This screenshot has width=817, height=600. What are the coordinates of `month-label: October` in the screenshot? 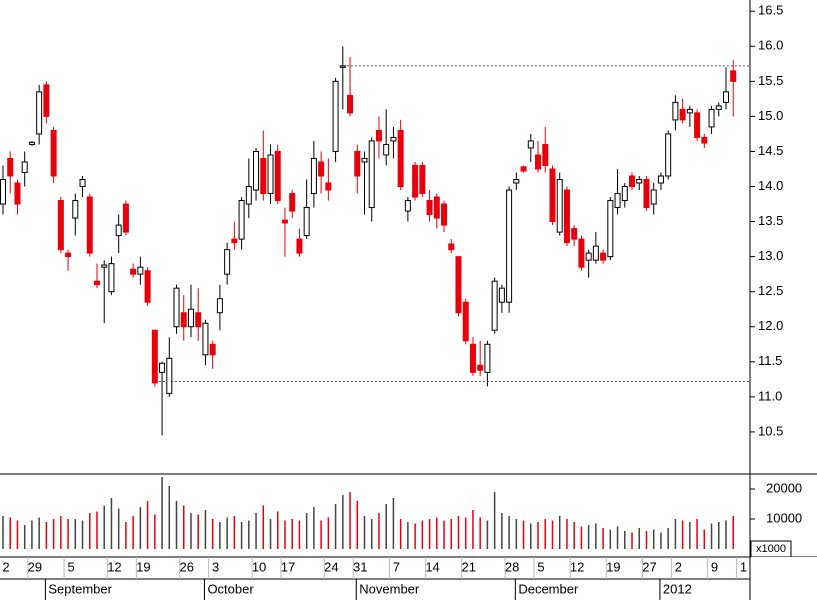 It's located at (230, 588).